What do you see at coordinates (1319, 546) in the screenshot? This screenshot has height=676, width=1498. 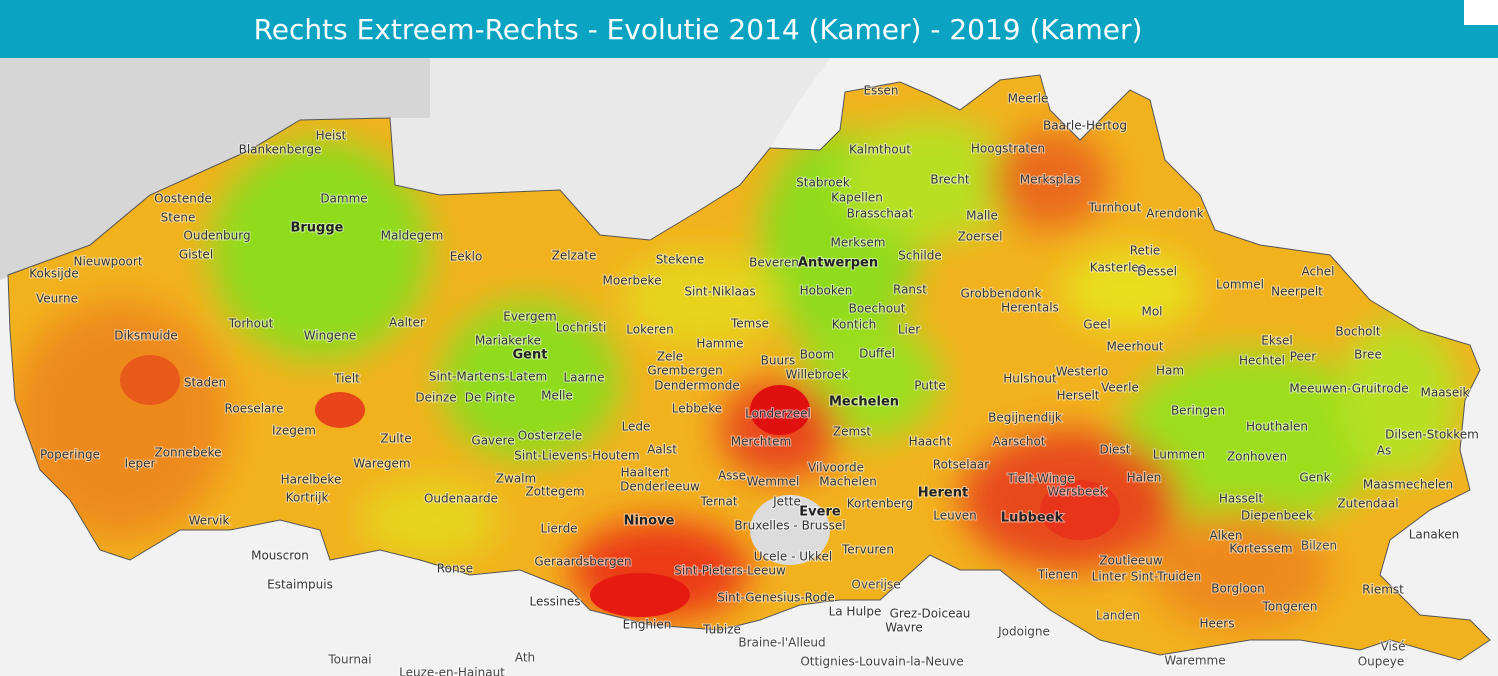 I see `place-label: Bilzen` at bounding box center [1319, 546].